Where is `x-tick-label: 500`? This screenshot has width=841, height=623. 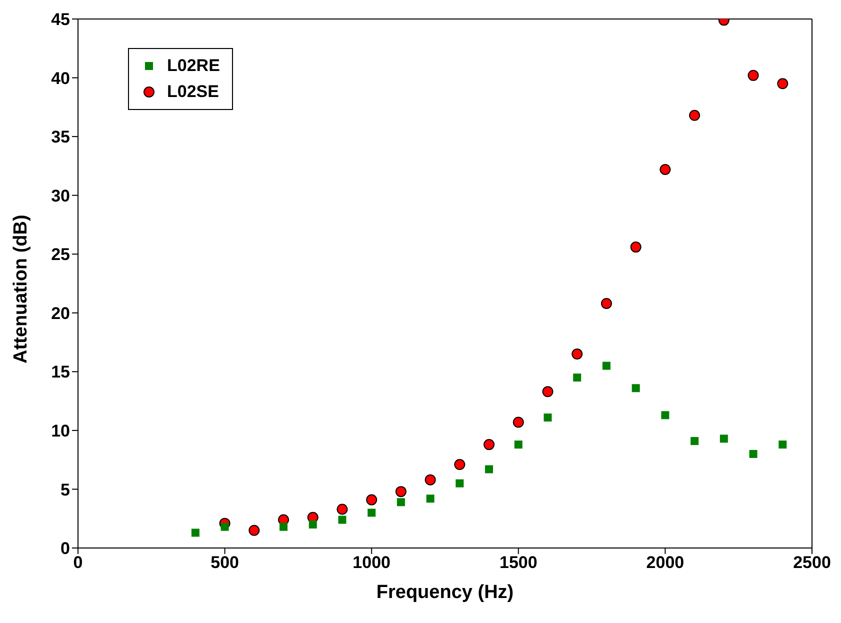 x-tick-label: 500 is located at coordinates (224, 562).